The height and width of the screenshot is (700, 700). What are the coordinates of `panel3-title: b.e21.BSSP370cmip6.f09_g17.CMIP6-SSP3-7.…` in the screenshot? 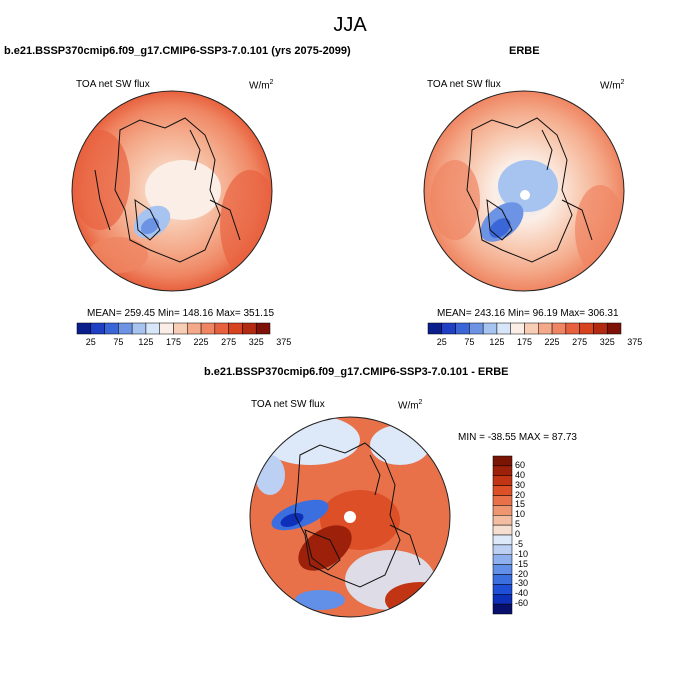 It's located at (356, 372).